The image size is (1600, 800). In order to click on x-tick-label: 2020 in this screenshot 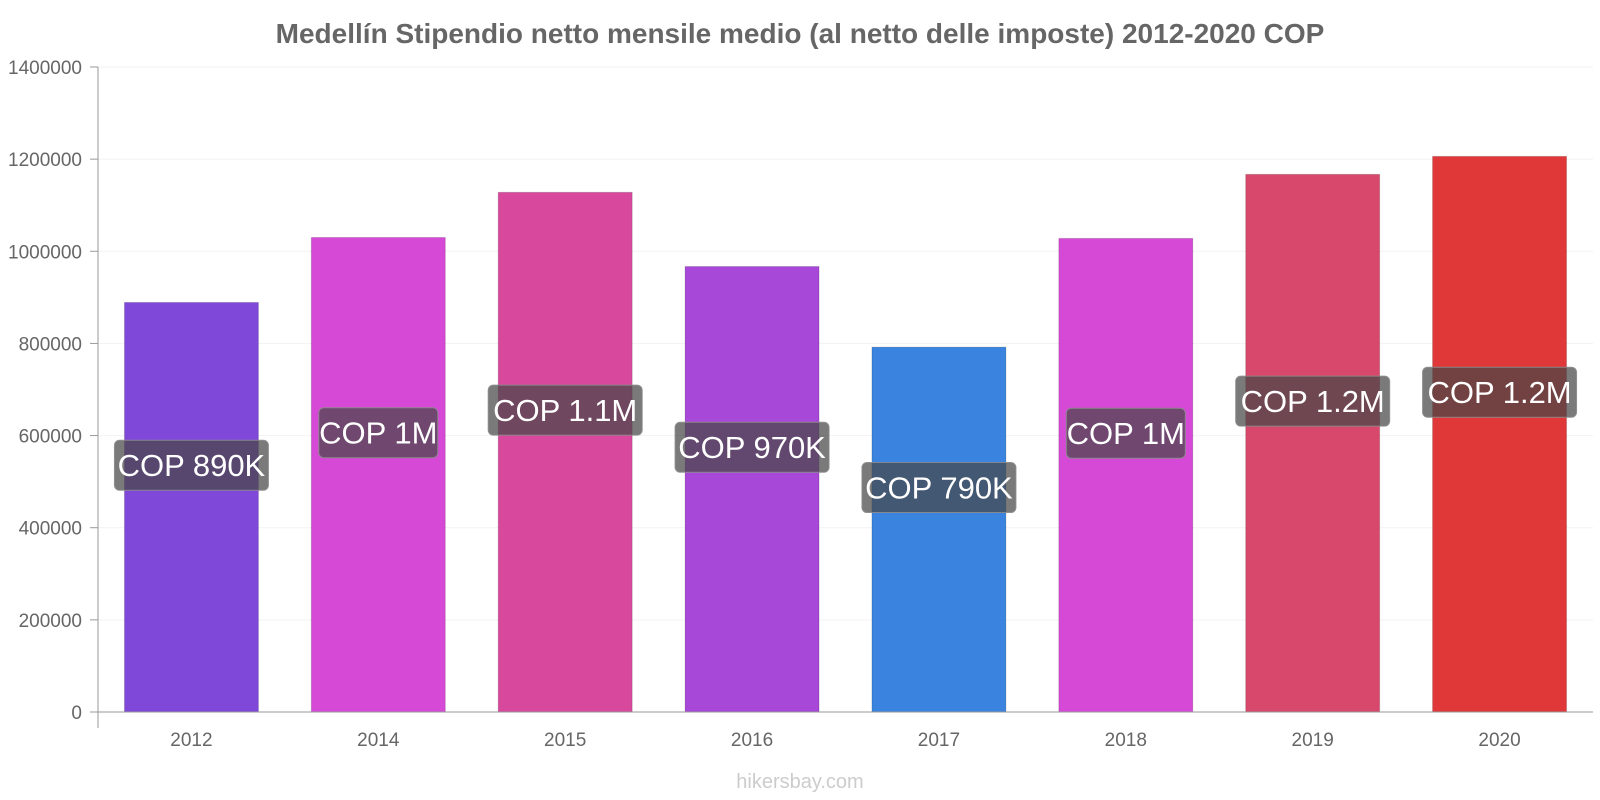, I will do `click(1499, 740)`.